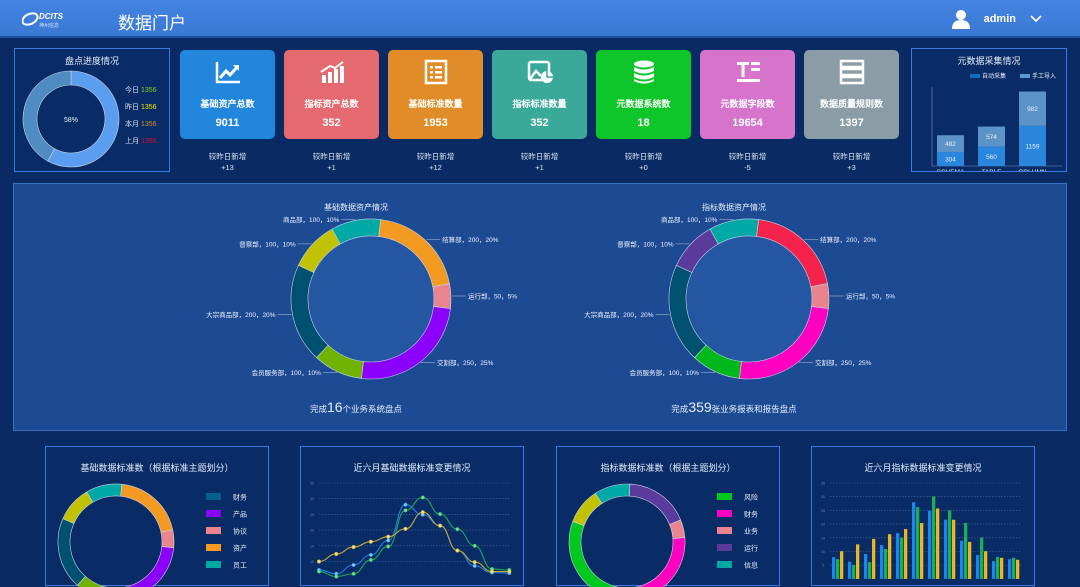  Describe the element at coordinates (612, 493) in the screenshot. I see `donut-slice-信息` at that location.